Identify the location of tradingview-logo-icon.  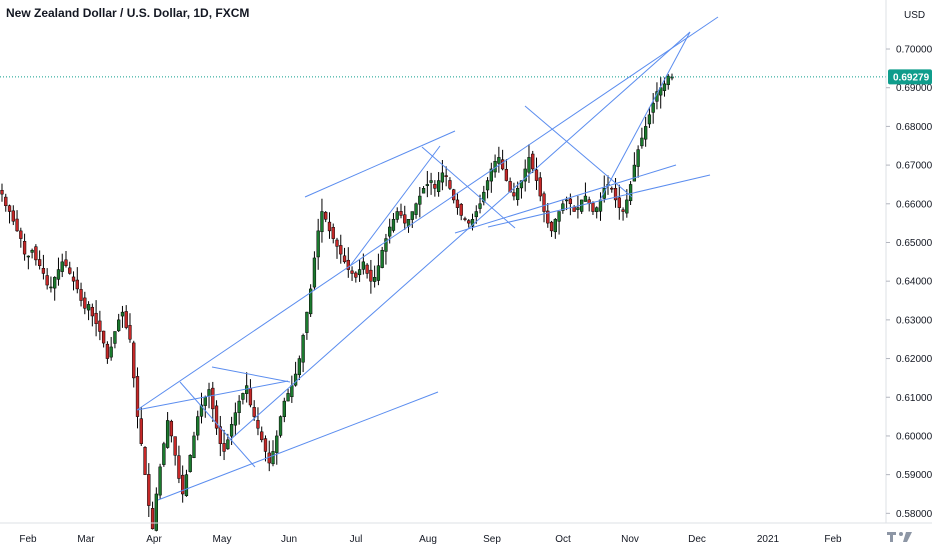
(899, 537).